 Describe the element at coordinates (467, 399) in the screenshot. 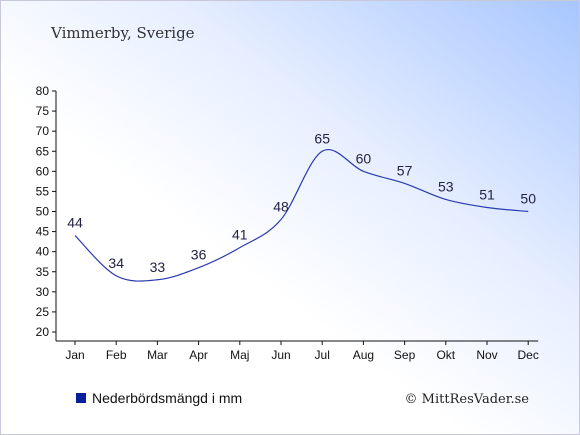

I see `credit-text: © MittResVader.se` at that location.